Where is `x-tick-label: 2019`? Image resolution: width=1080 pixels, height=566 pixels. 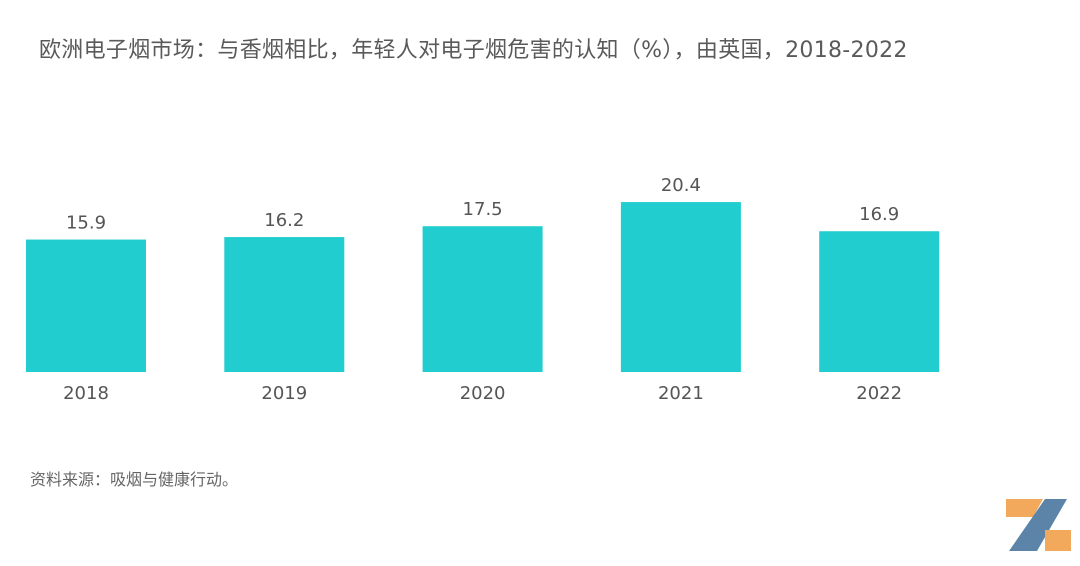 x-tick-label: 2019 is located at coordinates (284, 393).